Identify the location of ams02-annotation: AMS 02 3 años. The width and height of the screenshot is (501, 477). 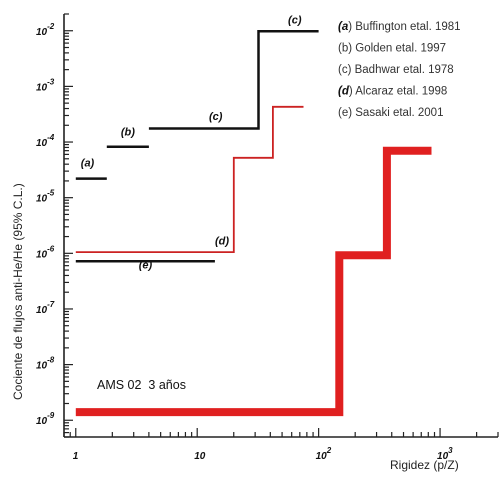
(141, 385).